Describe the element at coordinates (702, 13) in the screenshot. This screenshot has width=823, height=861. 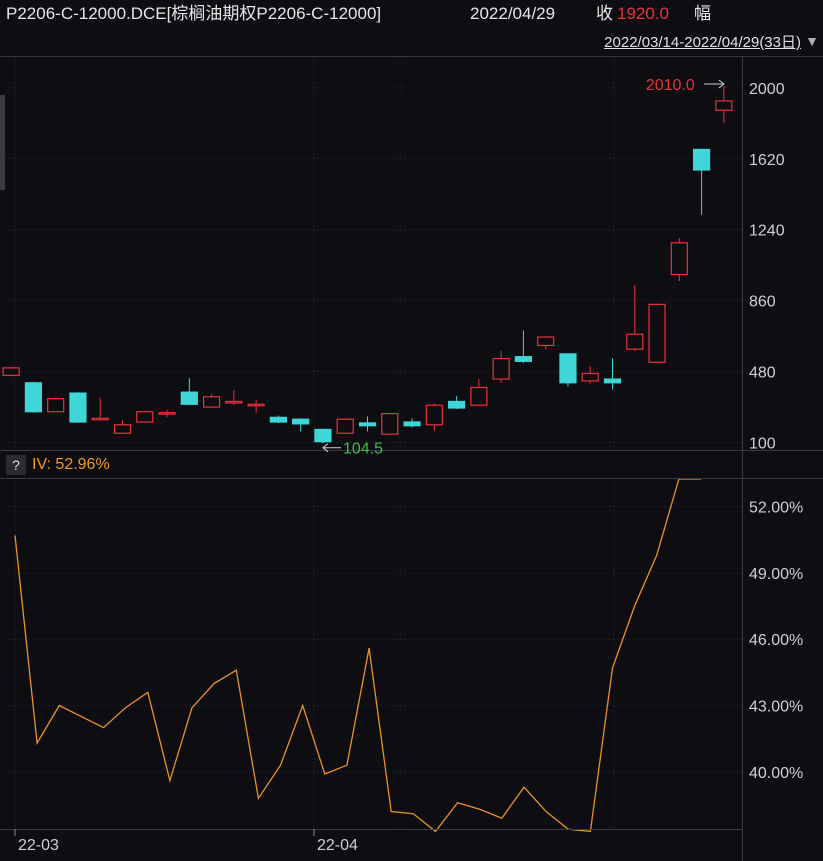
I see `range-label: 幅` at that location.